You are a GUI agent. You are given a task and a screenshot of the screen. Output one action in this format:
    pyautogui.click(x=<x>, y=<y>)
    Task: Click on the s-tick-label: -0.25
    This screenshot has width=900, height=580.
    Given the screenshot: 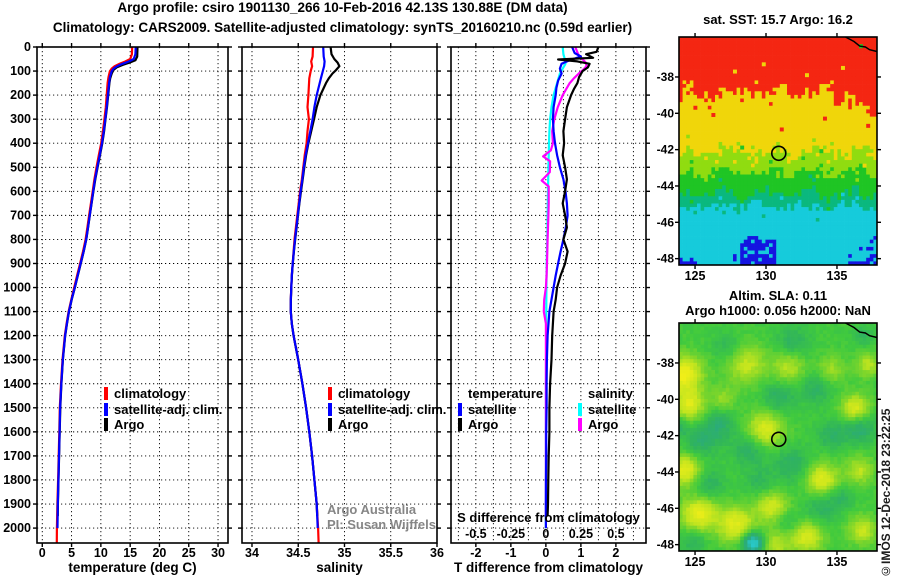 What is the action you would take?
    pyautogui.click(x=511, y=534)
    